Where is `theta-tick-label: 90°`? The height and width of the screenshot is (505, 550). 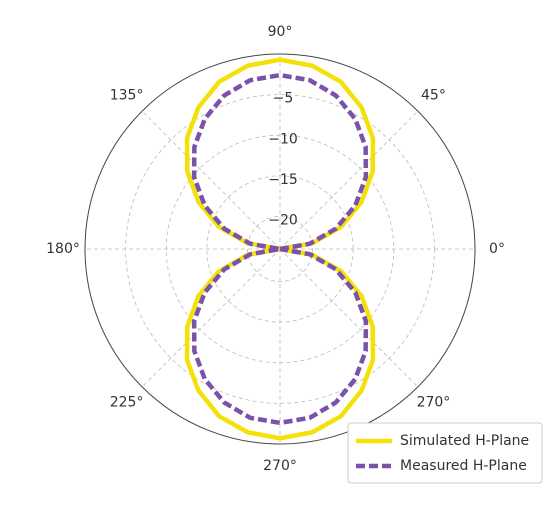
theta-tick-label: 90° is located at coordinates (280, 32).